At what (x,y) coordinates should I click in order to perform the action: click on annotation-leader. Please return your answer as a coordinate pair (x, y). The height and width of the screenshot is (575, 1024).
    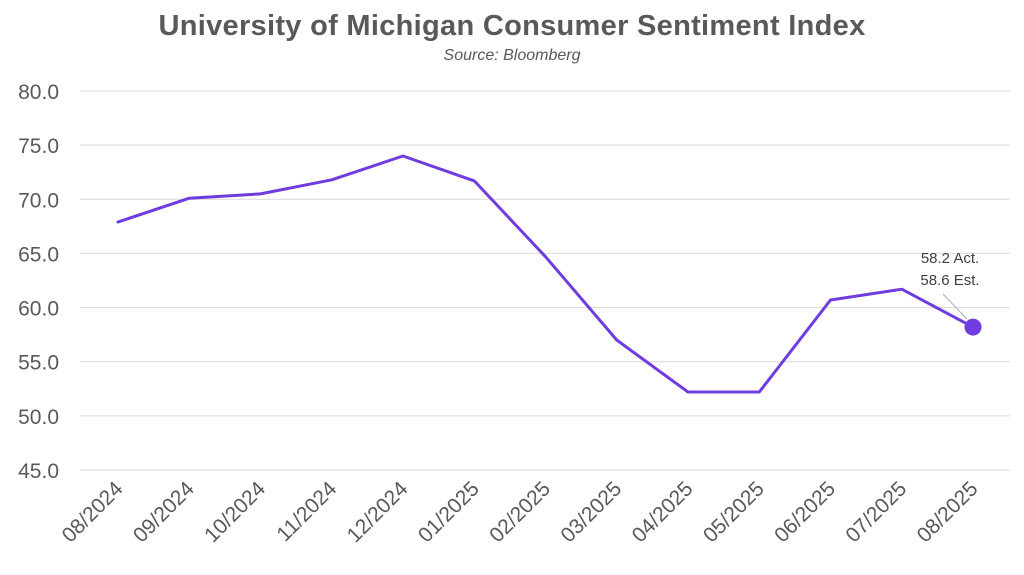
    Looking at the image, I should click on (955, 306).